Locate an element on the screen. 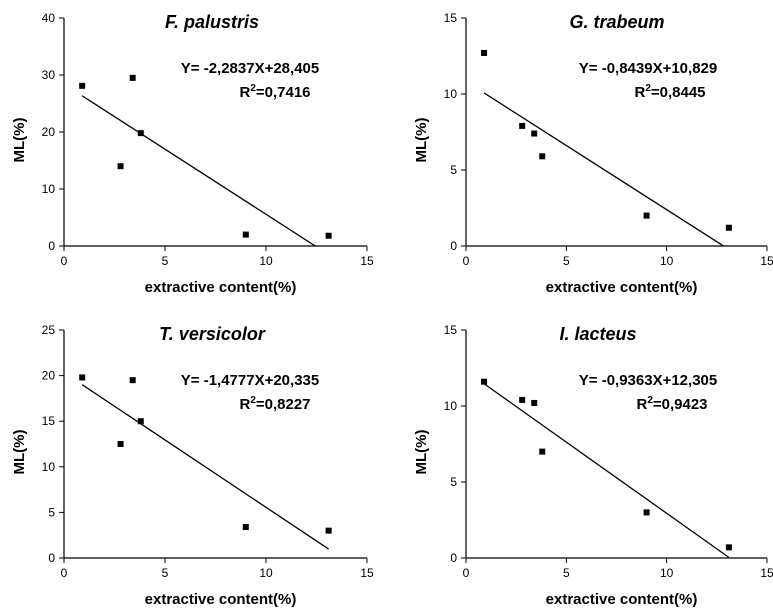  r-squared-label: R2=0,7416 is located at coordinates (274, 92).